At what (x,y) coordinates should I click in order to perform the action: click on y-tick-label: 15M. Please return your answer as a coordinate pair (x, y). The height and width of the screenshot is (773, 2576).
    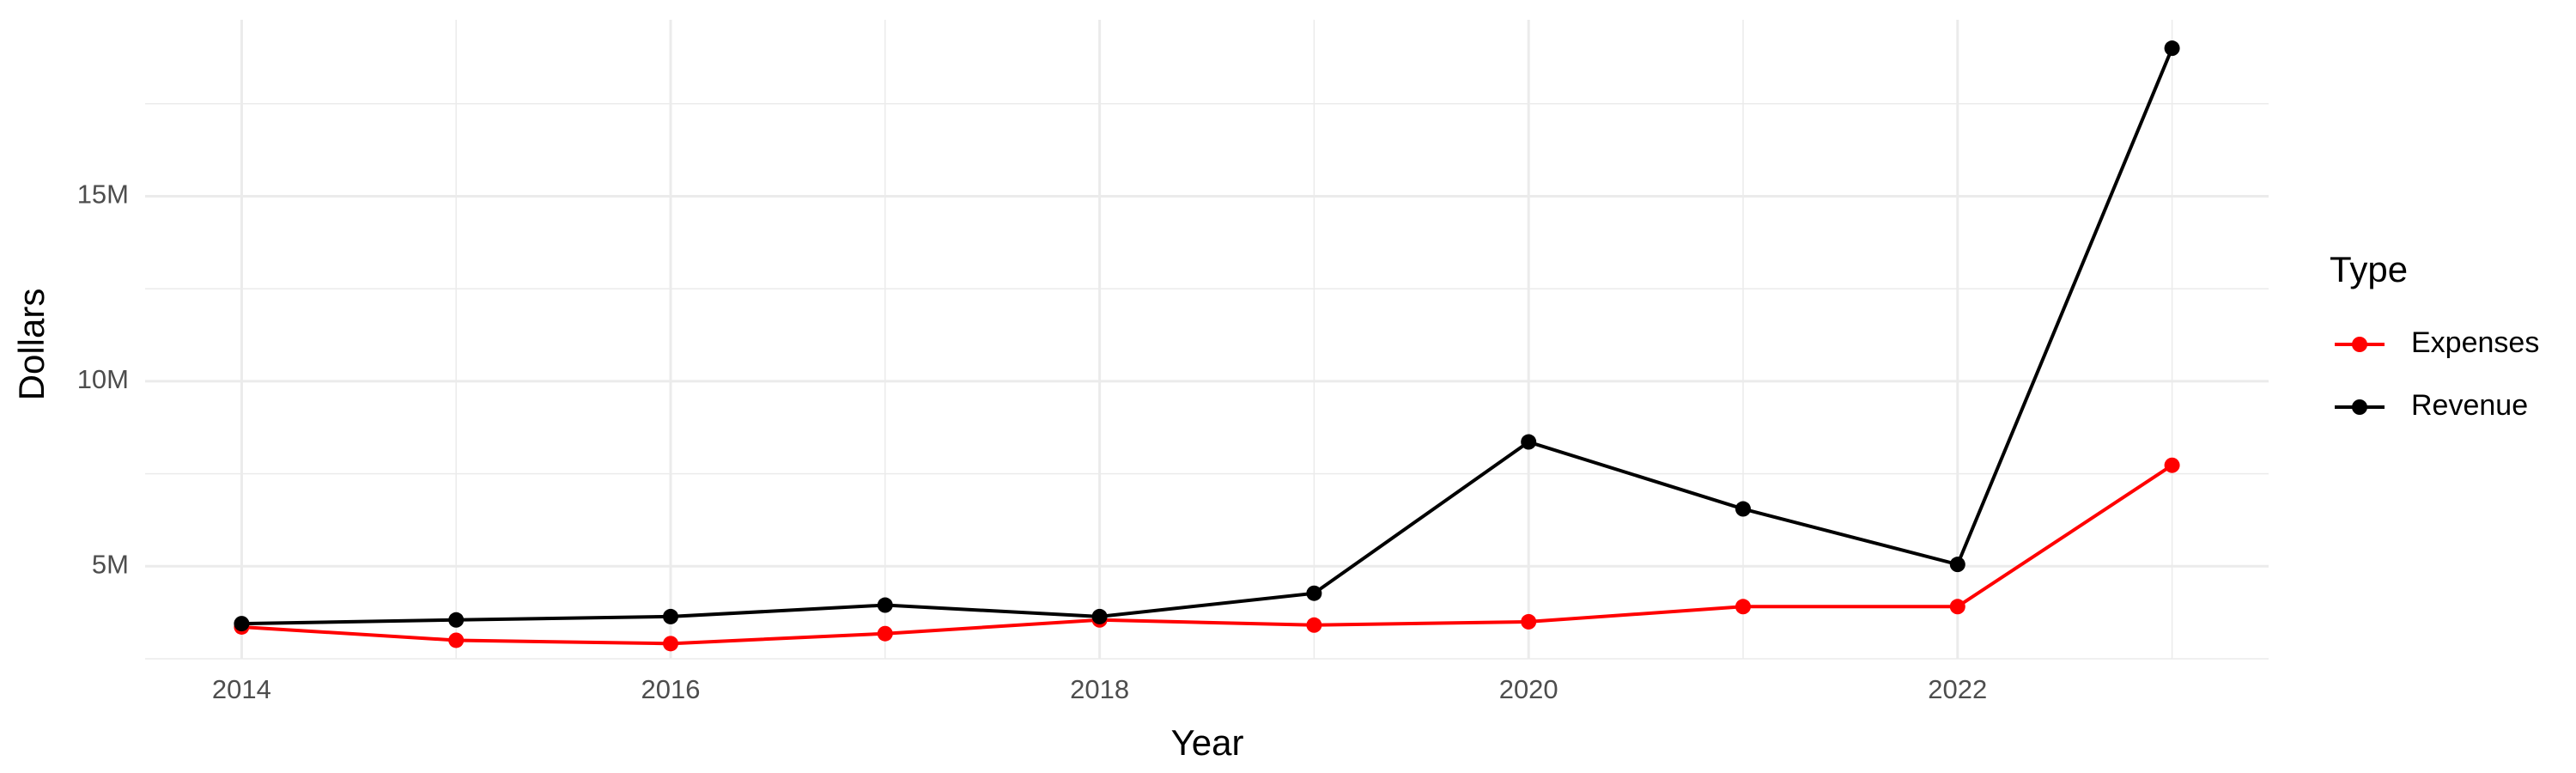
    Looking at the image, I should click on (103, 195).